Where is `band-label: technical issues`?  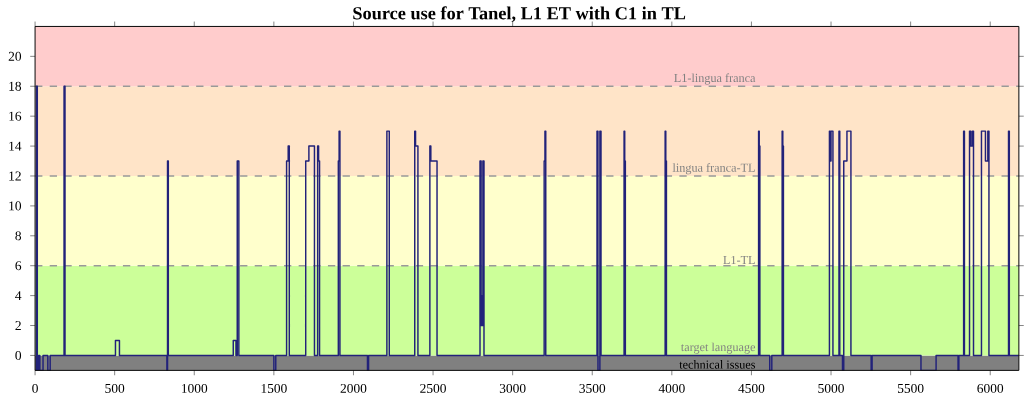 band-label: technical issues is located at coordinates (717, 364).